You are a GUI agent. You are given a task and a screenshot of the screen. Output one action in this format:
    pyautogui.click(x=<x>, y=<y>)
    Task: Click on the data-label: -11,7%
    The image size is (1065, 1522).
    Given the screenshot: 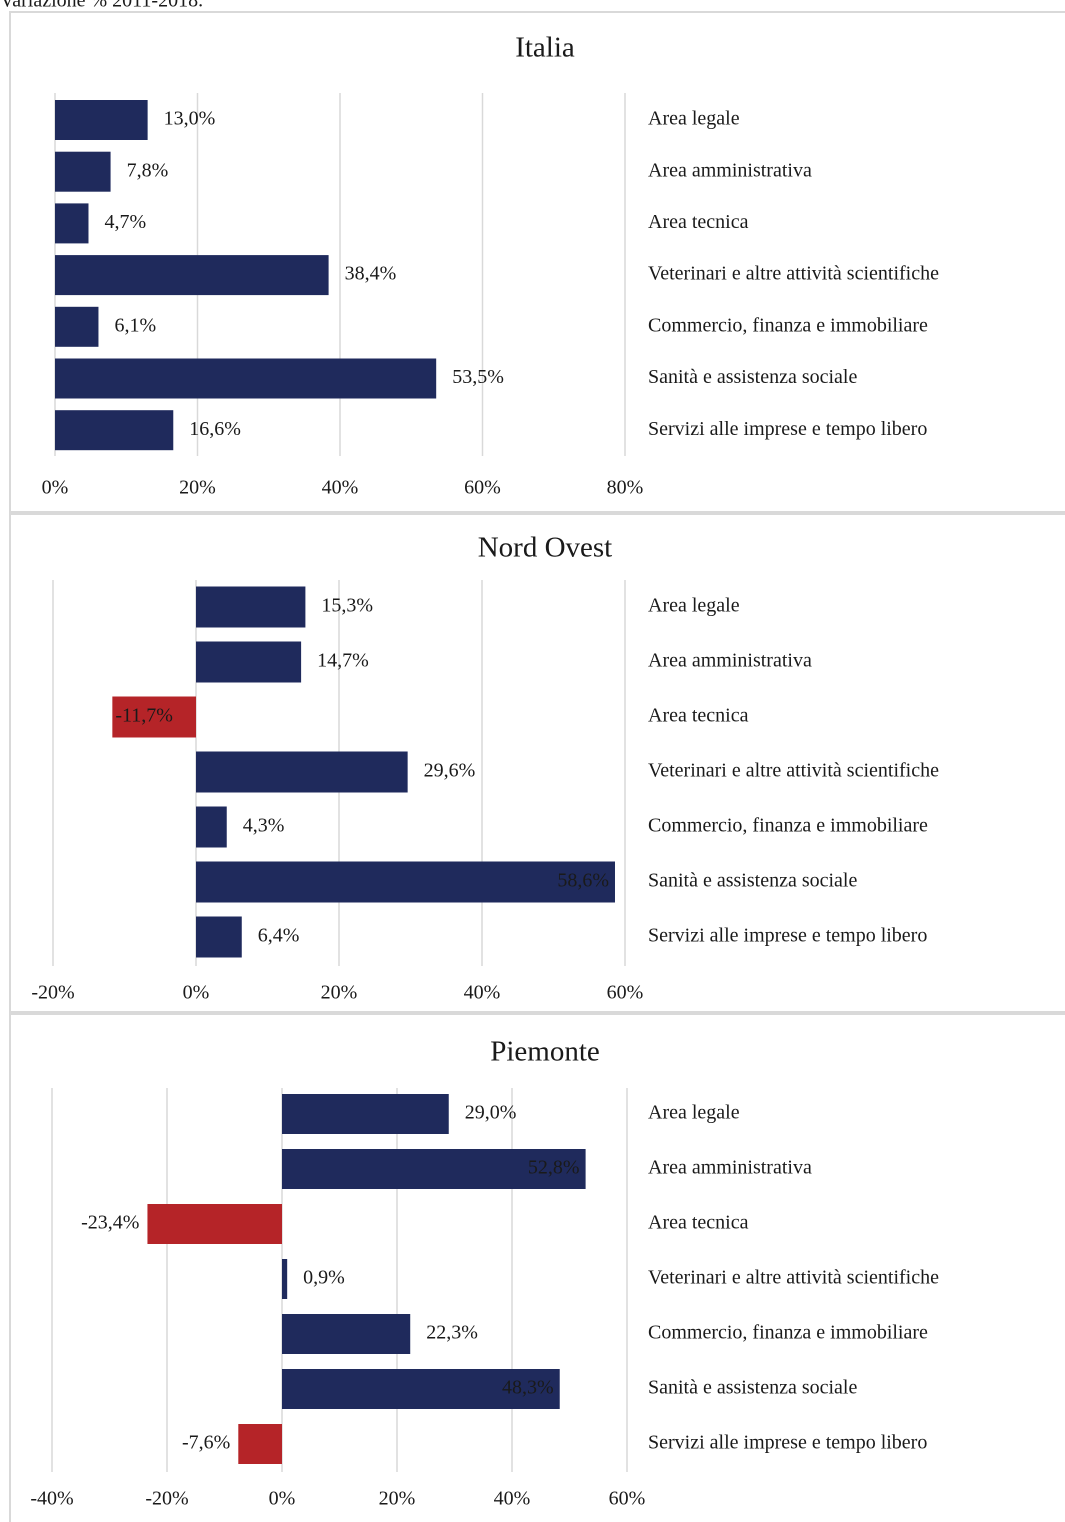 What is the action you would take?
    pyautogui.click(x=144, y=716)
    